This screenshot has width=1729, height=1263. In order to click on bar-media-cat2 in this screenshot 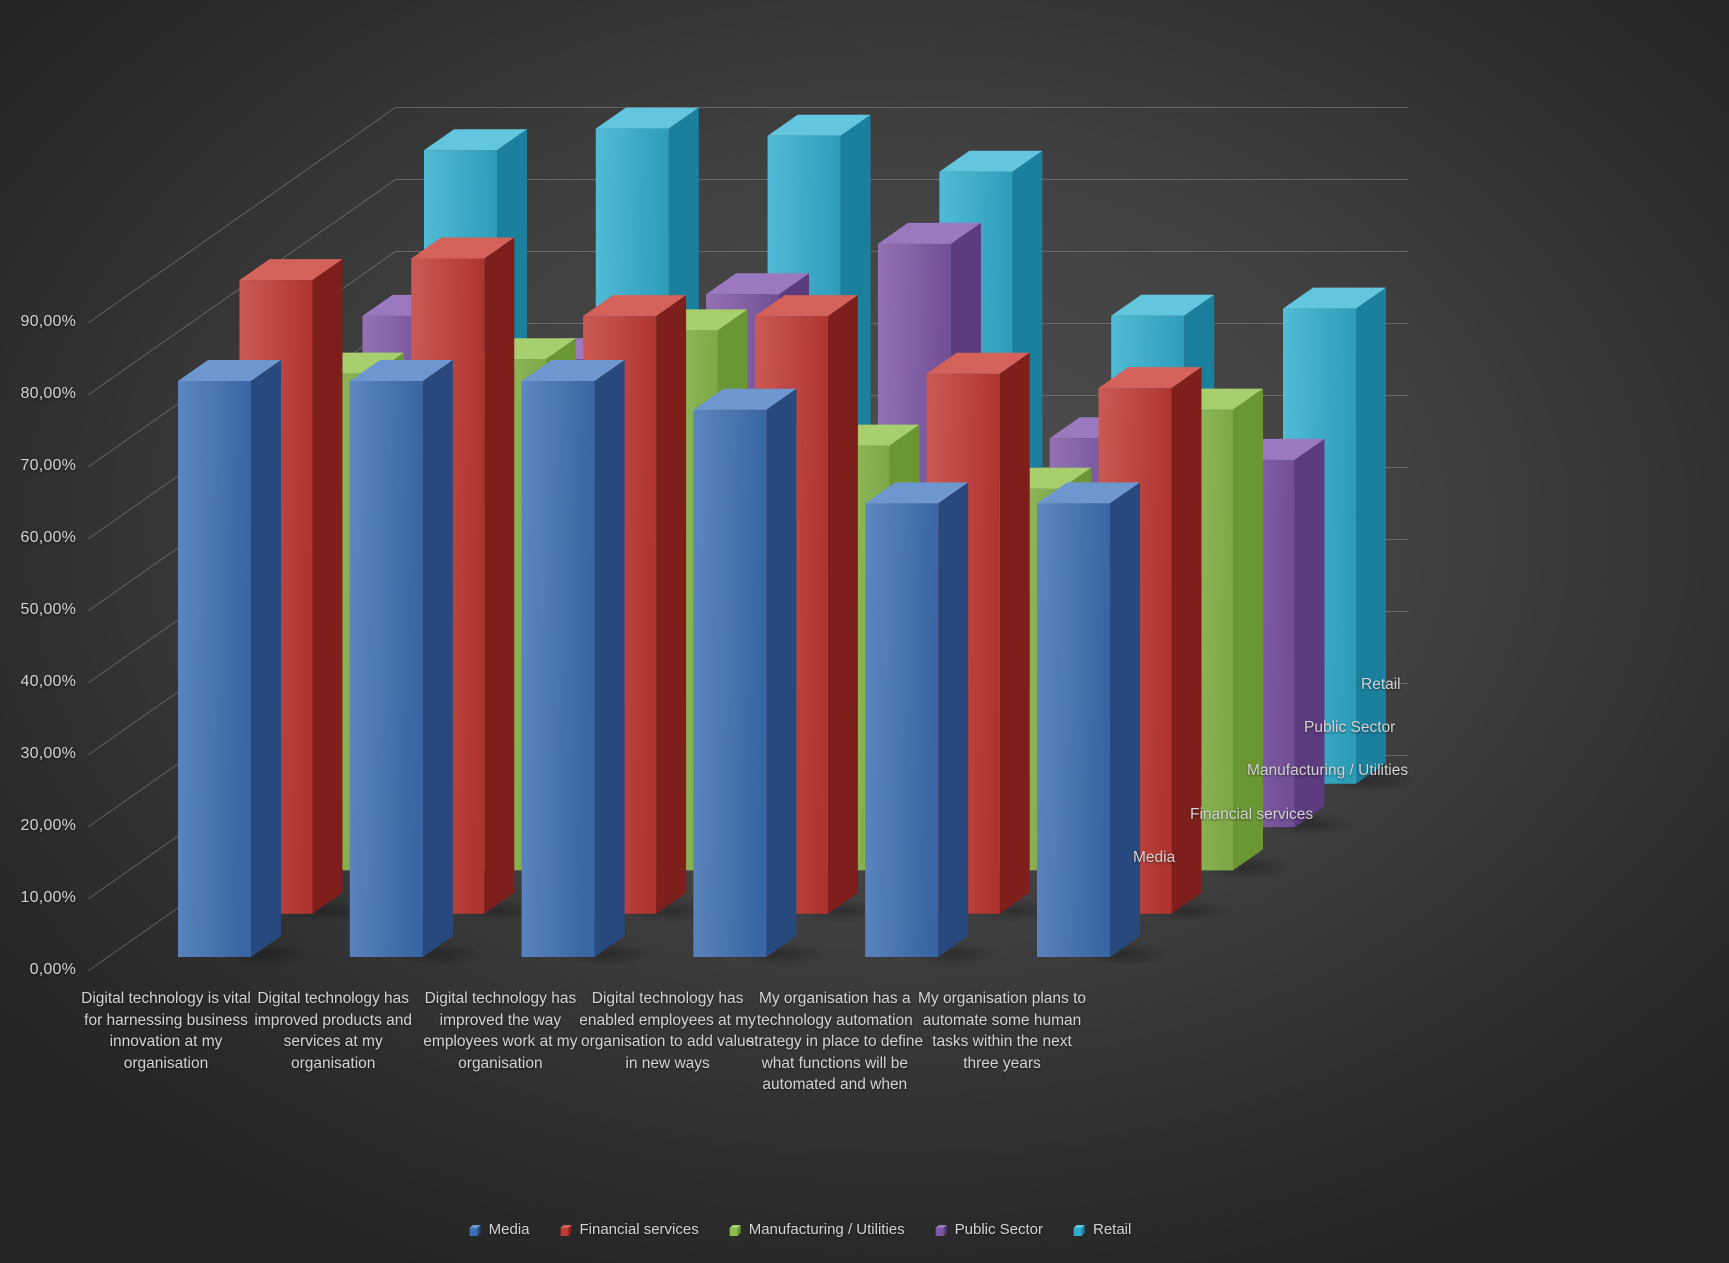, I will do `click(401, 658)`.